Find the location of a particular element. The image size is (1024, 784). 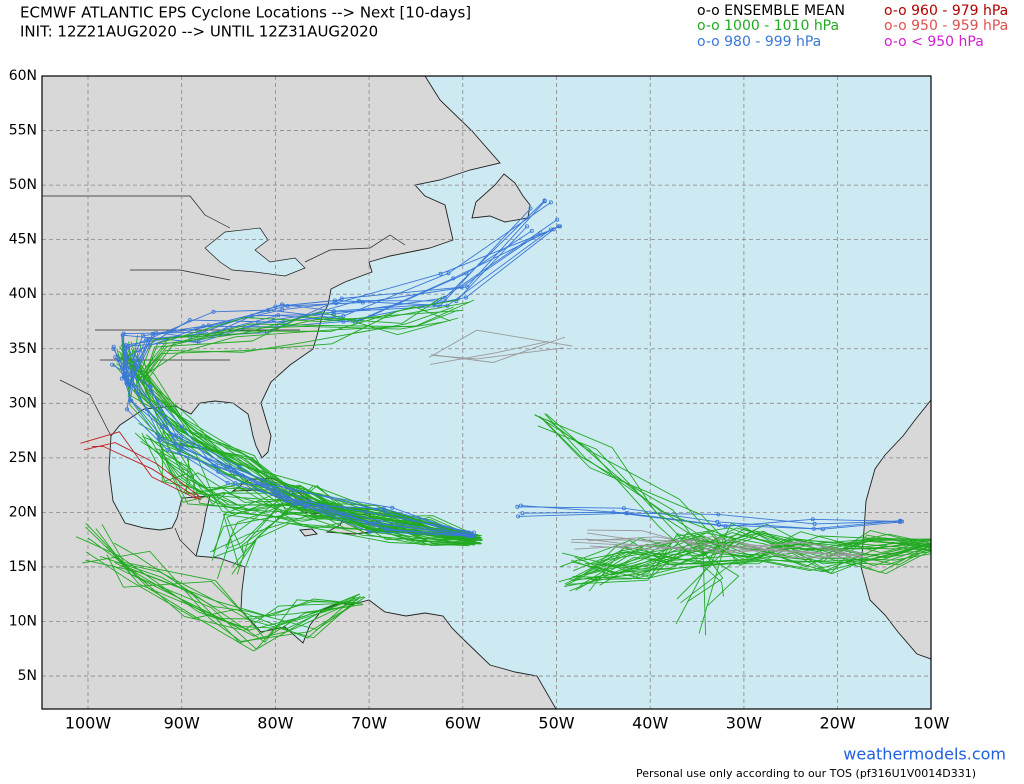

lon-label: 90W is located at coordinates (182, 723).